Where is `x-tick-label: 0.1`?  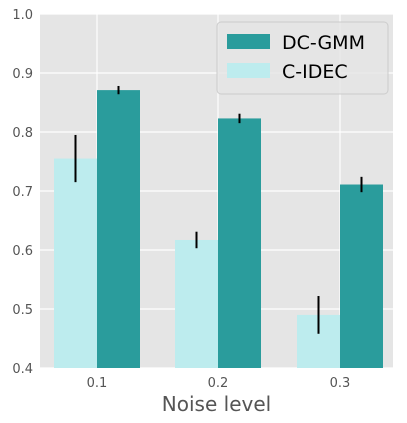
x-tick-label: 0.1 is located at coordinates (97, 383).